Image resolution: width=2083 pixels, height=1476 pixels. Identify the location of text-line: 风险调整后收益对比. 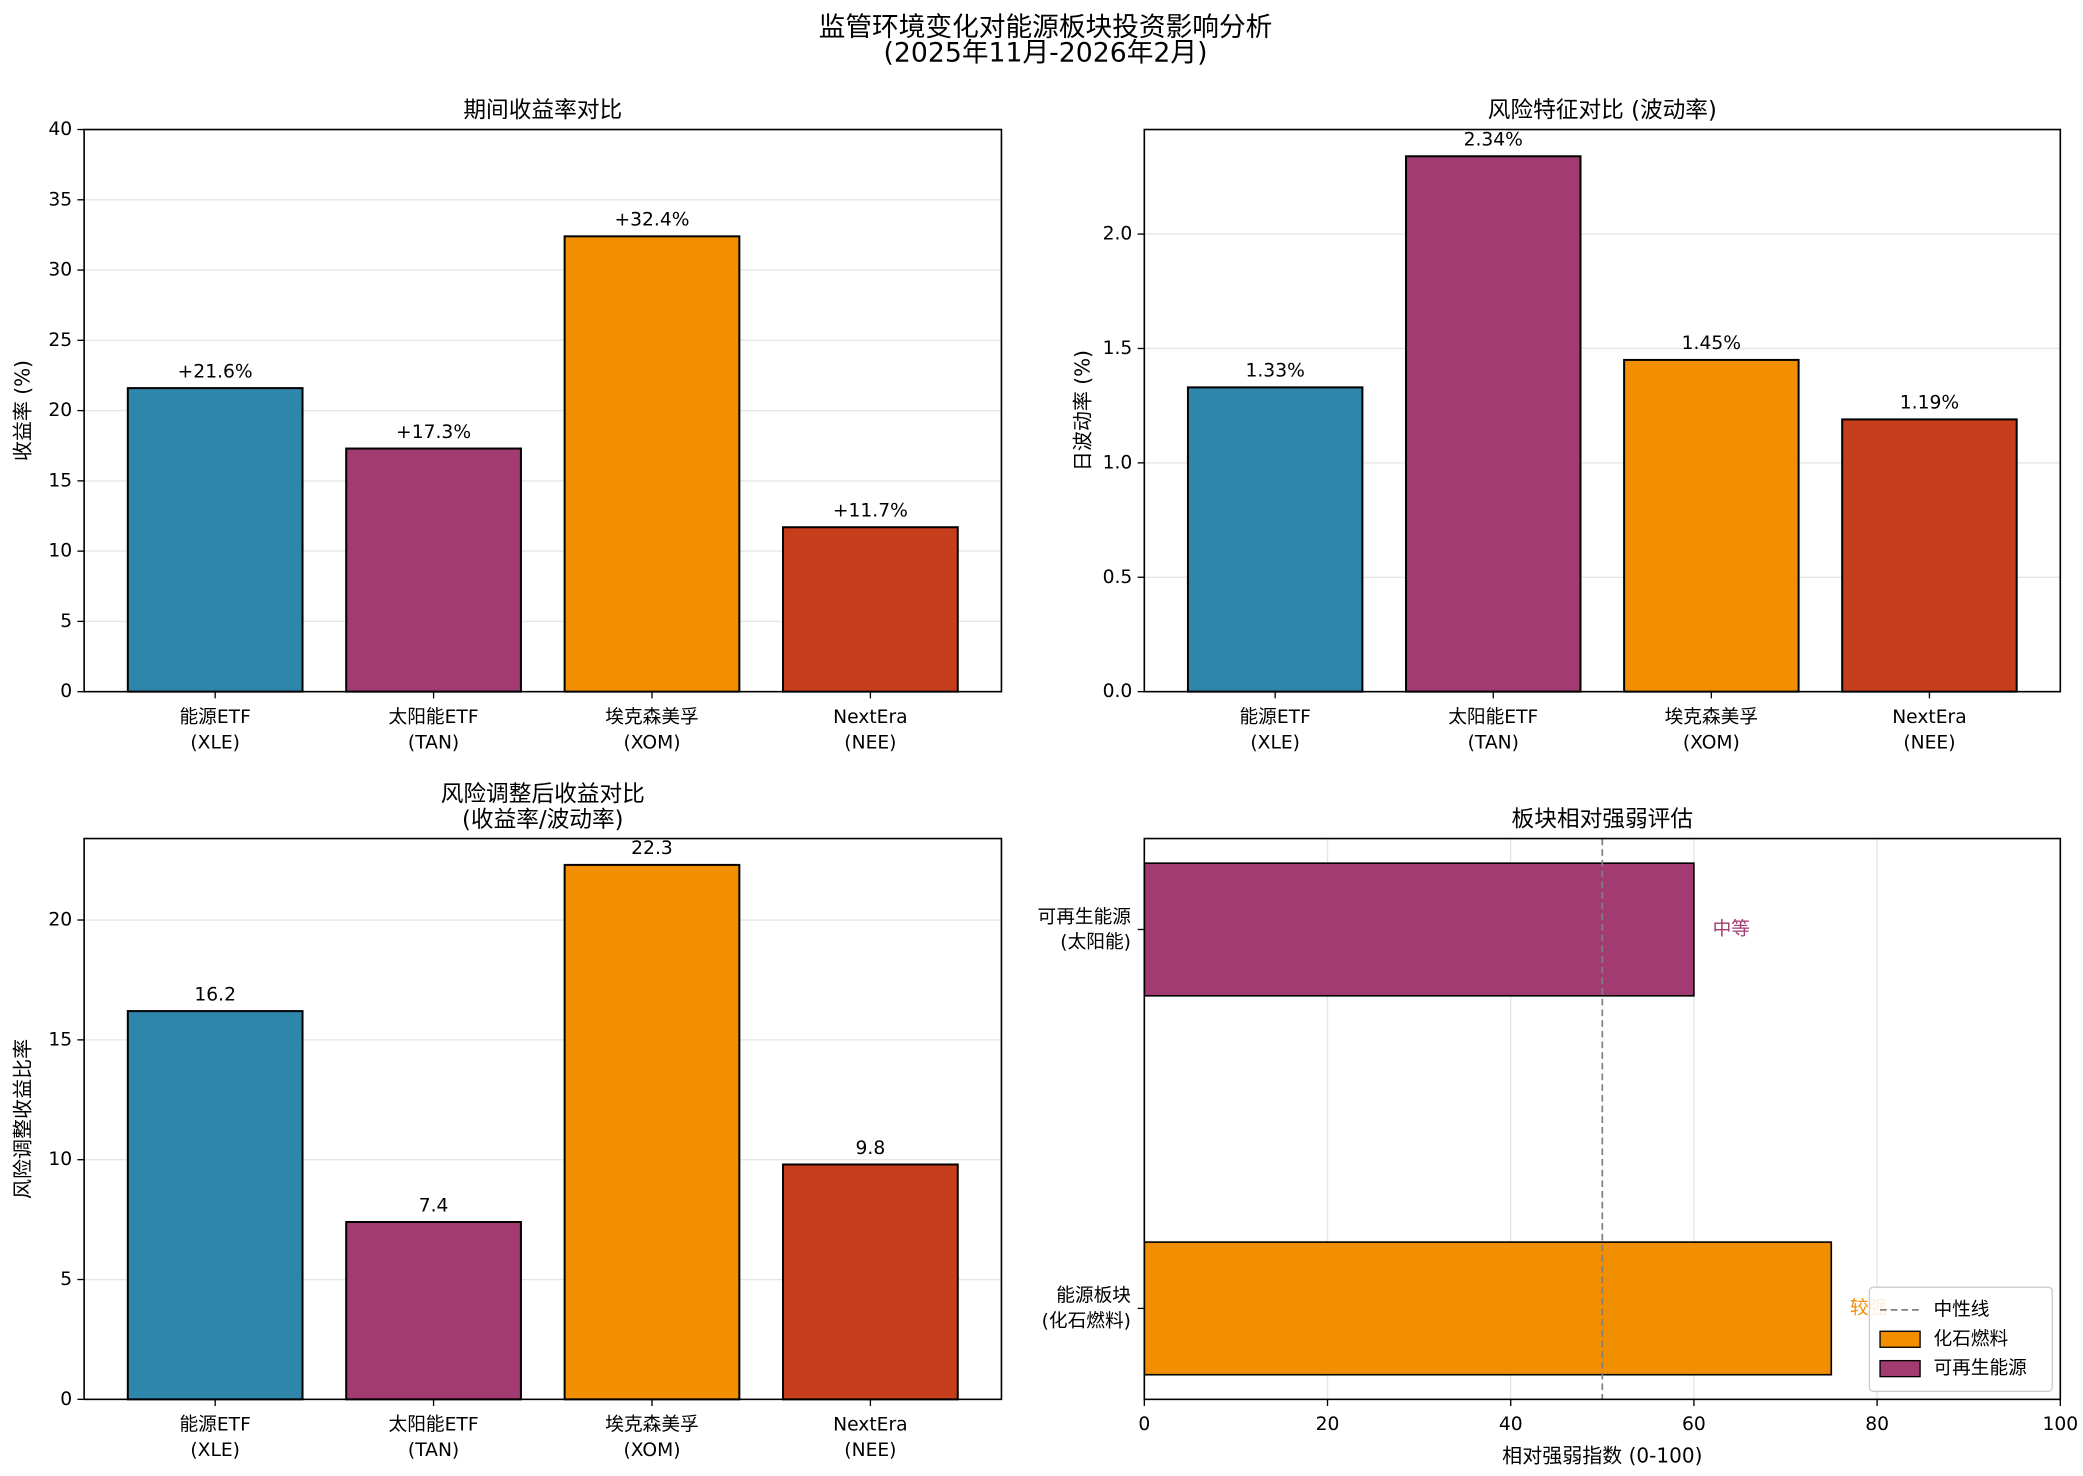
(543, 794).